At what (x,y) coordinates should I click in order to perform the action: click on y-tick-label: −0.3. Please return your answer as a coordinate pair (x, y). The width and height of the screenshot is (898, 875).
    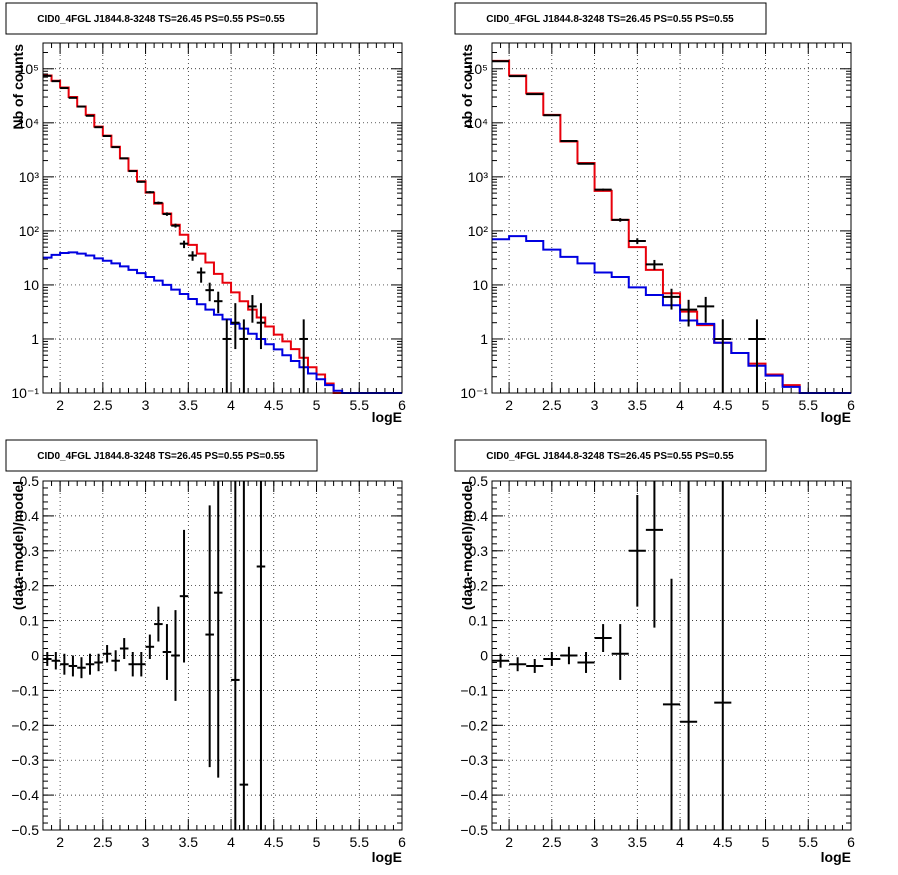
    Looking at the image, I should click on (474, 760).